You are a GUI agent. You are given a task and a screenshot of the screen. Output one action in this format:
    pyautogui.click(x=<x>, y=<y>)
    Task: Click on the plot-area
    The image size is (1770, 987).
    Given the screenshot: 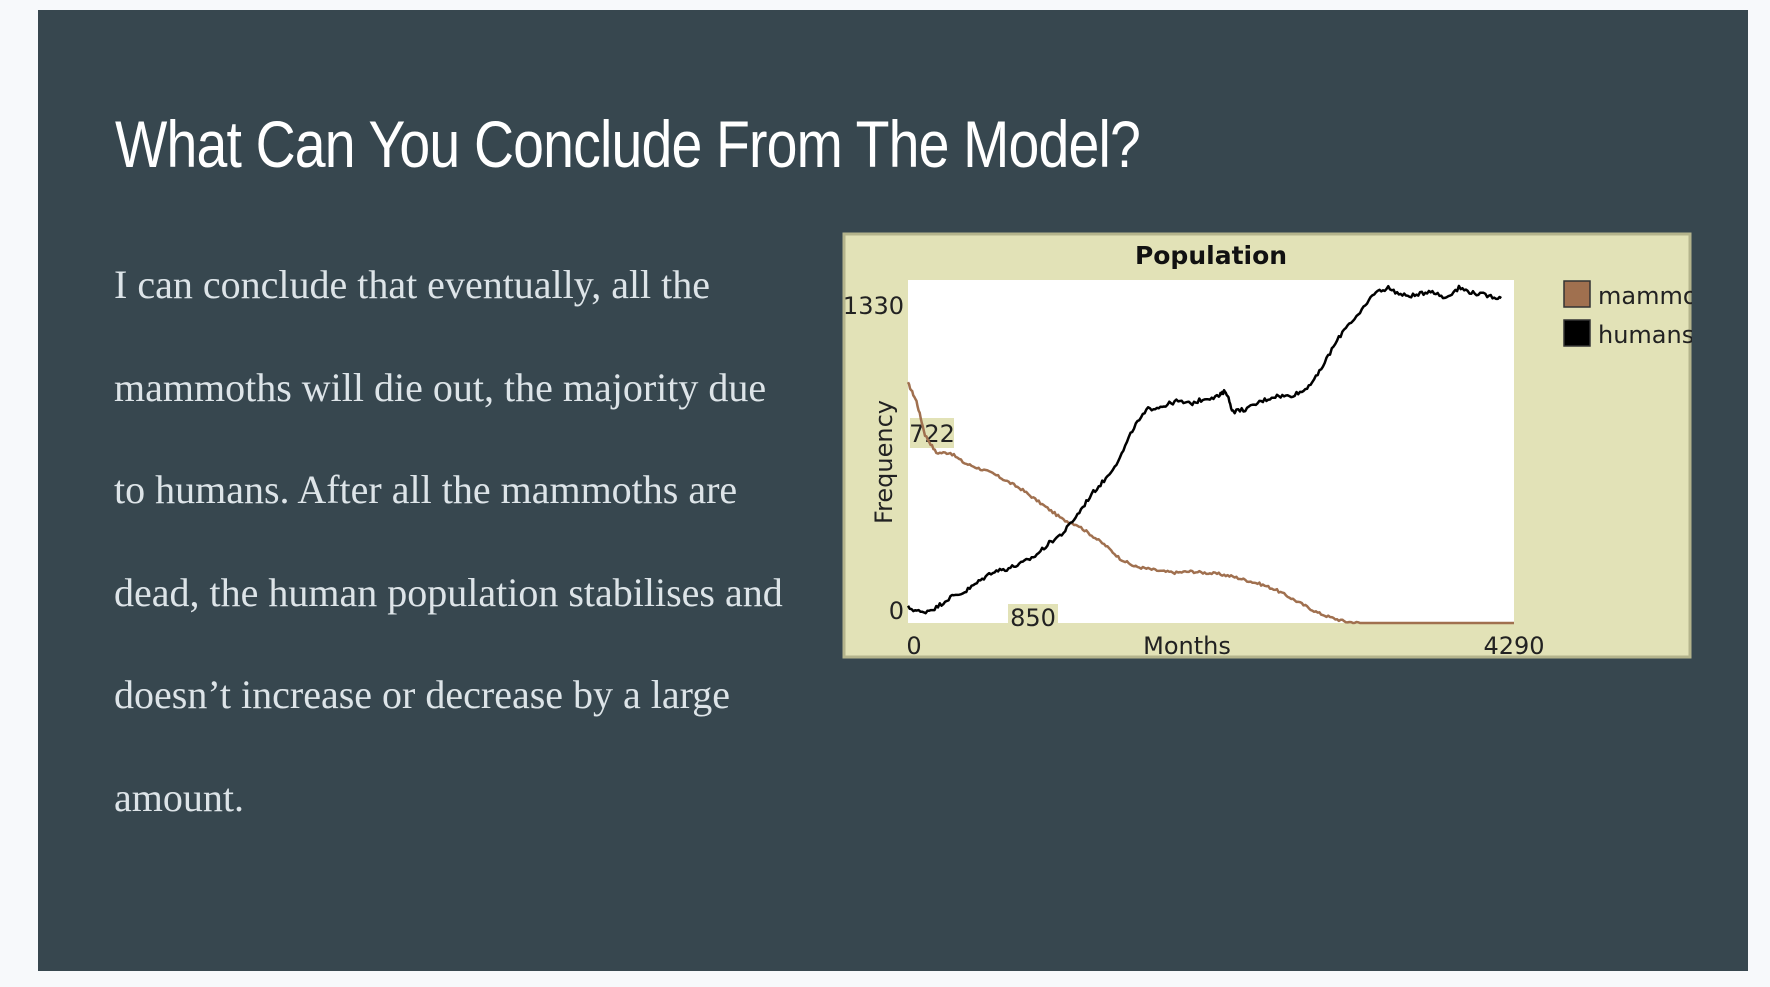 What is the action you would take?
    pyautogui.click(x=1211, y=451)
    